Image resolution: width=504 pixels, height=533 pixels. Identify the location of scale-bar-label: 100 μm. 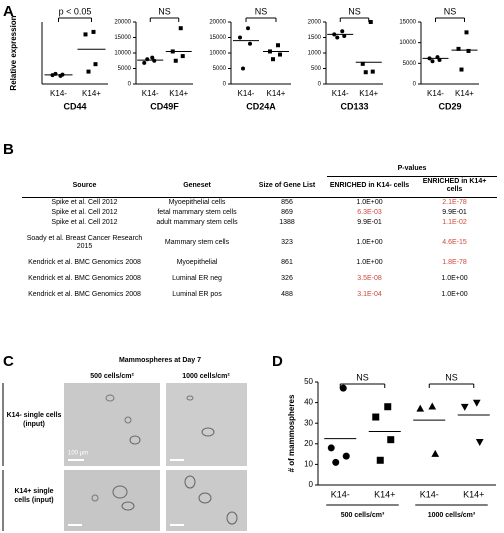
(78, 454).